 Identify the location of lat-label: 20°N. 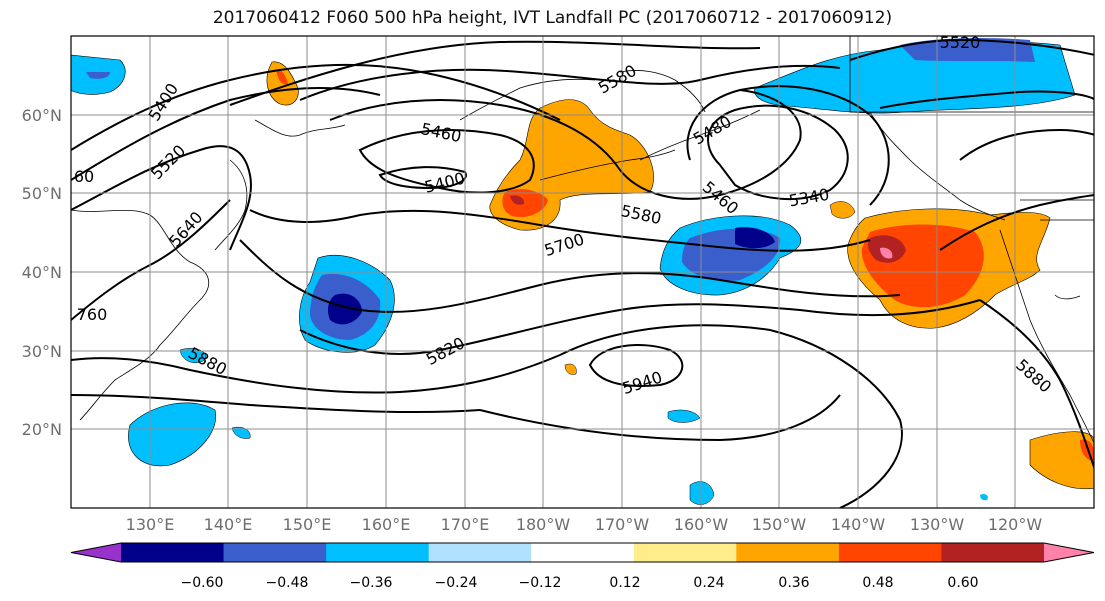
(42, 429).